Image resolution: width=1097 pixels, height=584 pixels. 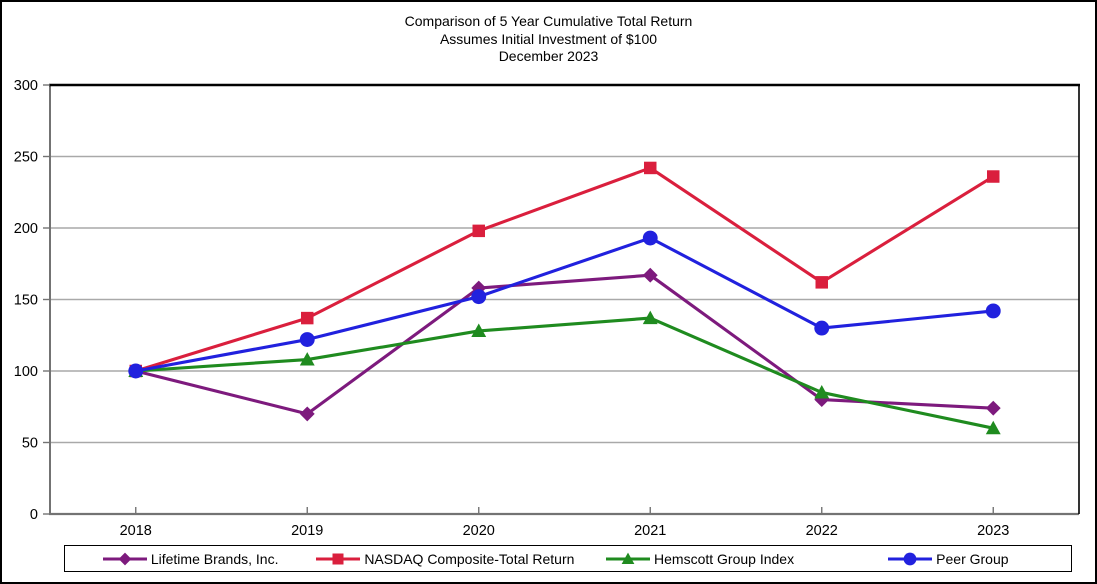 What do you see at coordinates (993, 408) in the screenshot?
I see `marker-lifetime-brands-inc-2023` at bounding box center [993, 408].